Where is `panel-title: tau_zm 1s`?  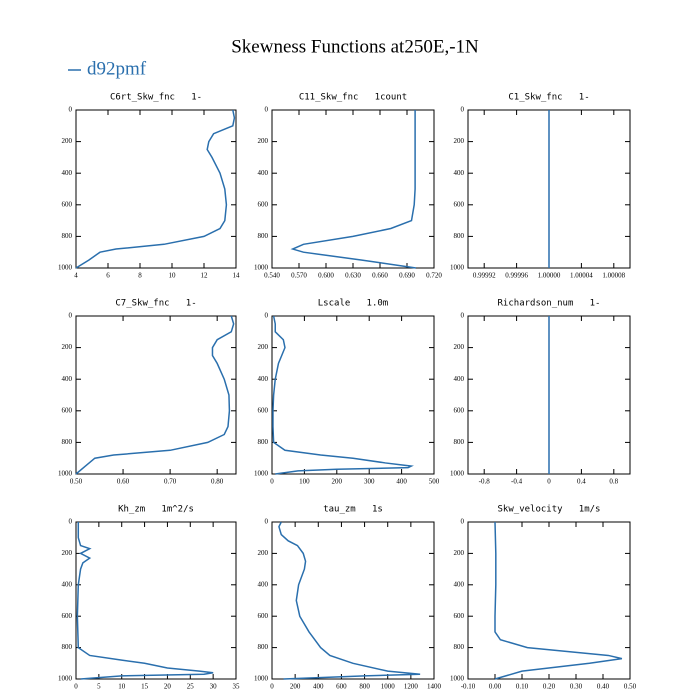
panel-title: tau_zm 1s is located at coordinates (353, 510).